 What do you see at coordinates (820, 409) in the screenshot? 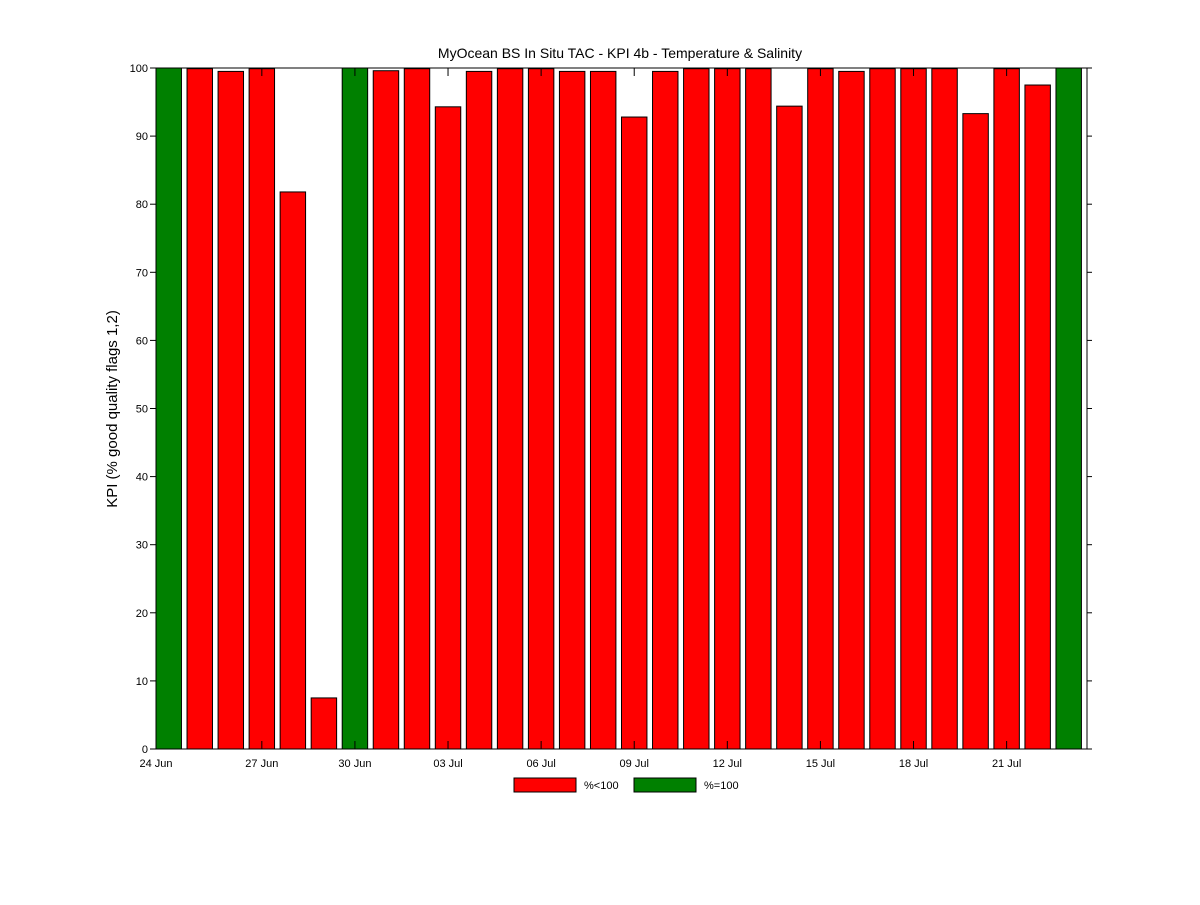
I see `bar-15-jul` at bounding box center [820, 409].